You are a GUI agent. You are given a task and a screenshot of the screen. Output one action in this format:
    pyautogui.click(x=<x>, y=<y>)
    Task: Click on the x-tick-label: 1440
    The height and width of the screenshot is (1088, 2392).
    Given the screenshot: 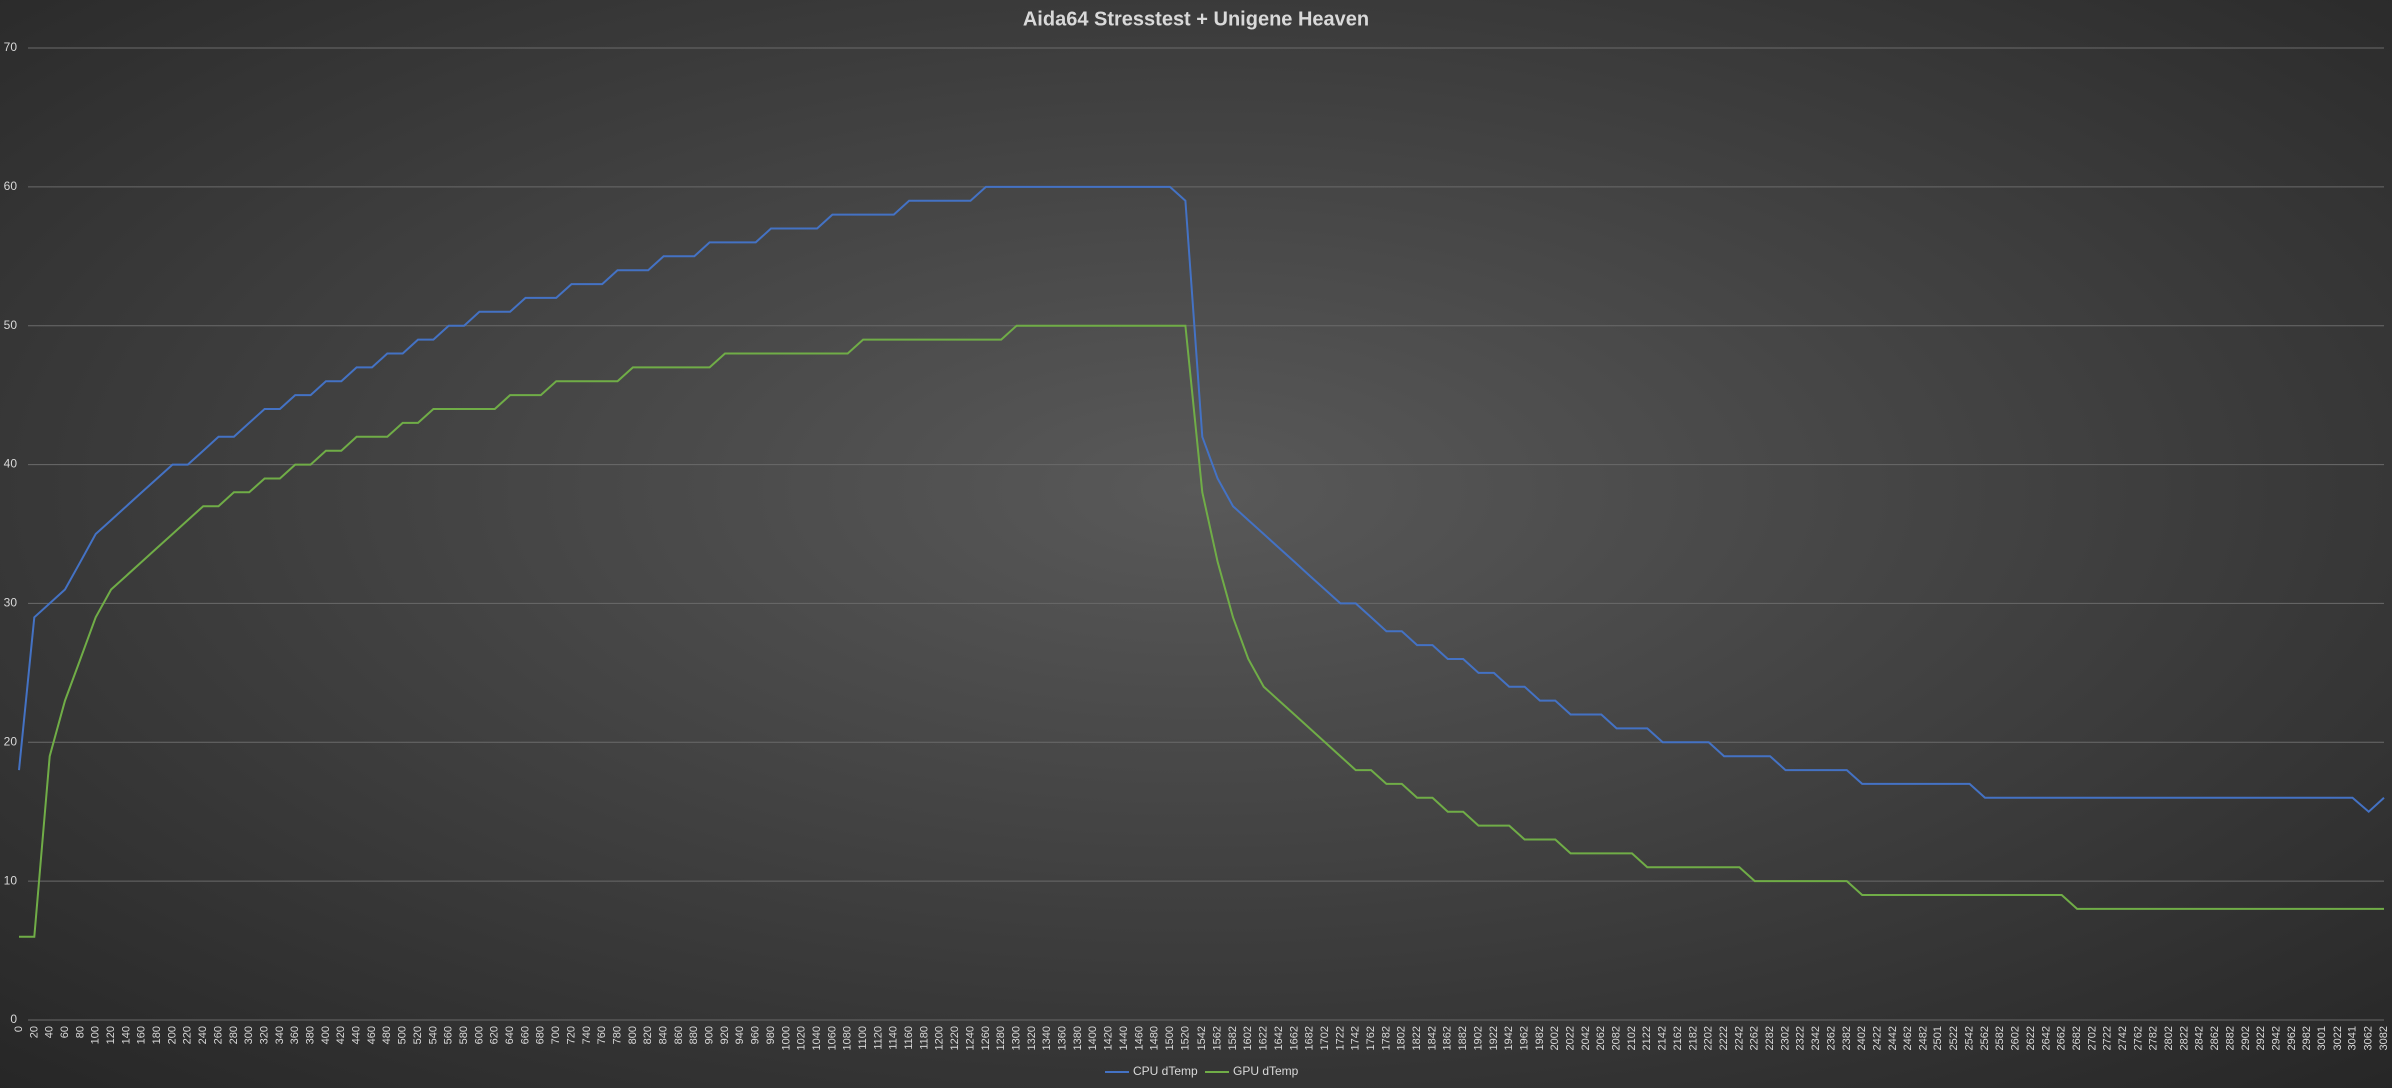 What is the action you would take?
    pyautogui.click(x=1124, y=1038)
    